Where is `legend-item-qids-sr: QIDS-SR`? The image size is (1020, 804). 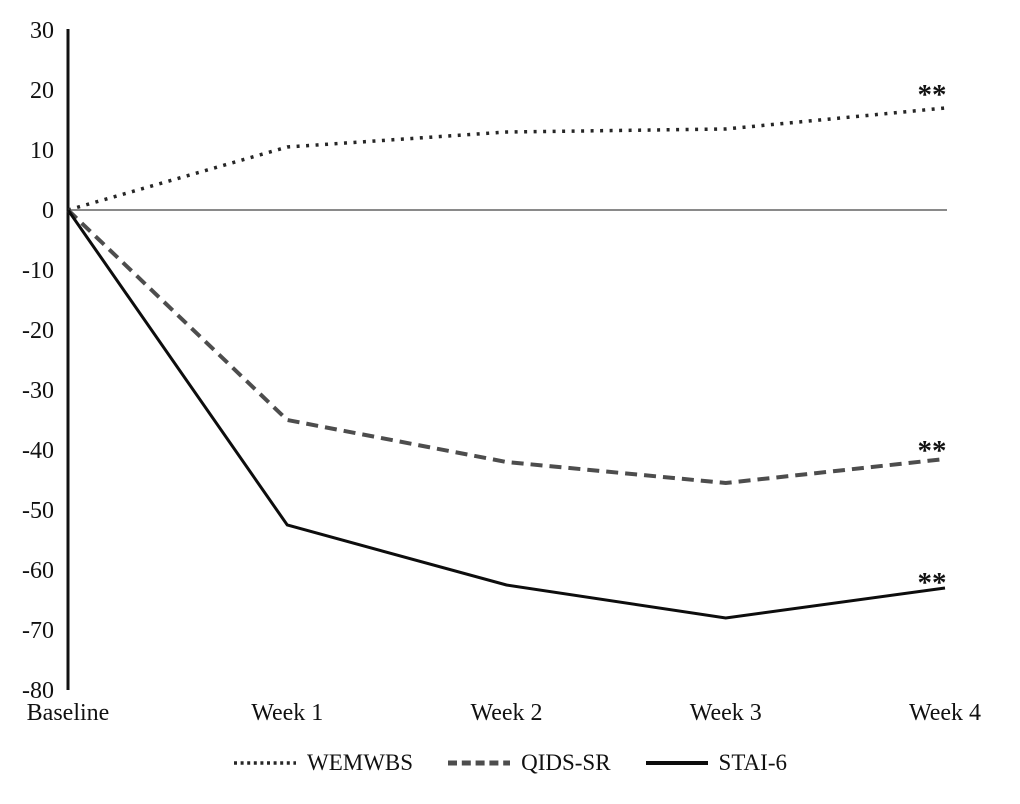
legend-item-qids-sr: QIDS-SR is located at coordinates (529, 763).